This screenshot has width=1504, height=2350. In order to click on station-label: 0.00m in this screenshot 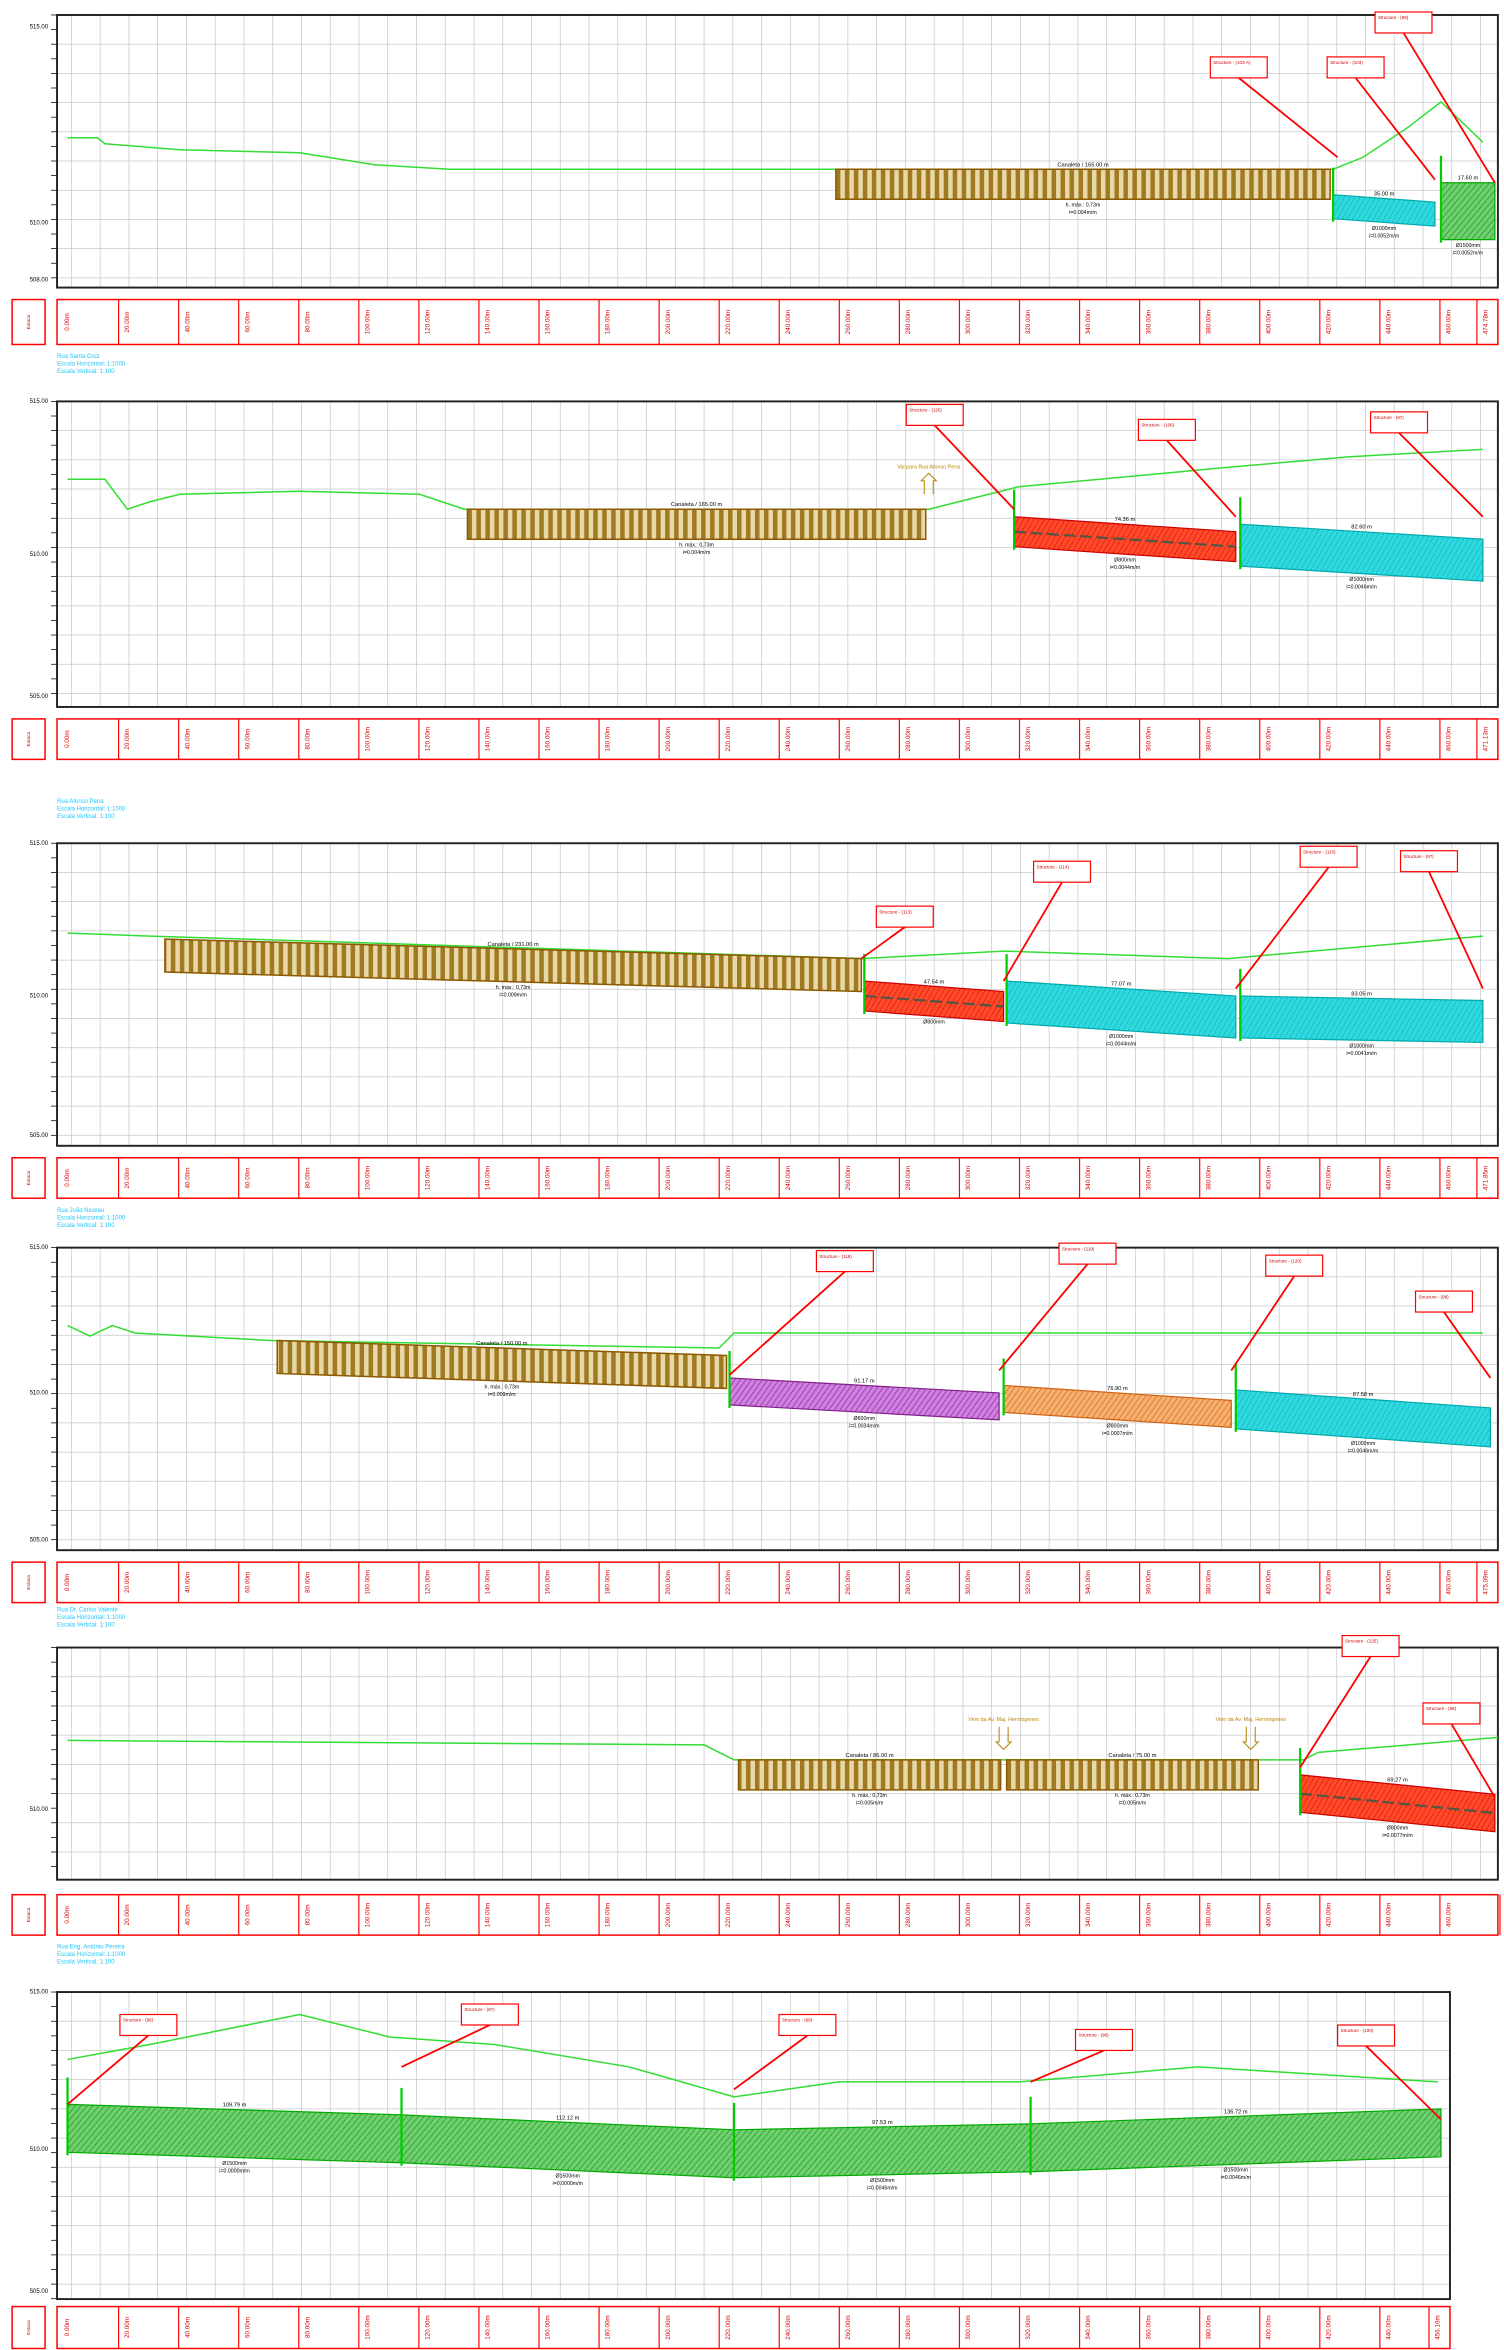, I will do `click(67, 738)`.